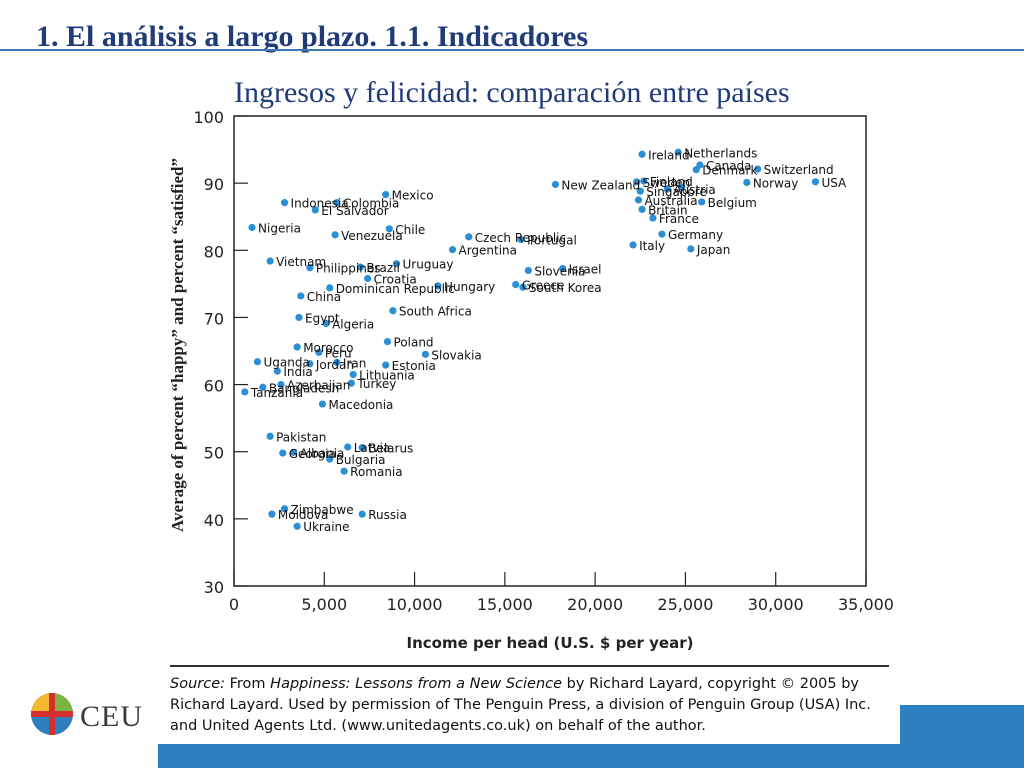  Describe the element at coordinates (387, 515) in the screenshot. I see `data-point-label: Russia` at that location.